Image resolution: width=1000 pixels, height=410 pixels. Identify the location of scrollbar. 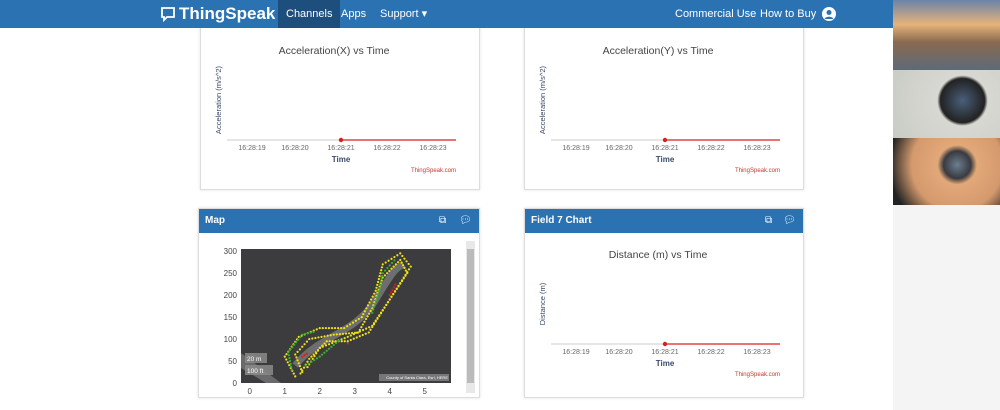
(470, 317).